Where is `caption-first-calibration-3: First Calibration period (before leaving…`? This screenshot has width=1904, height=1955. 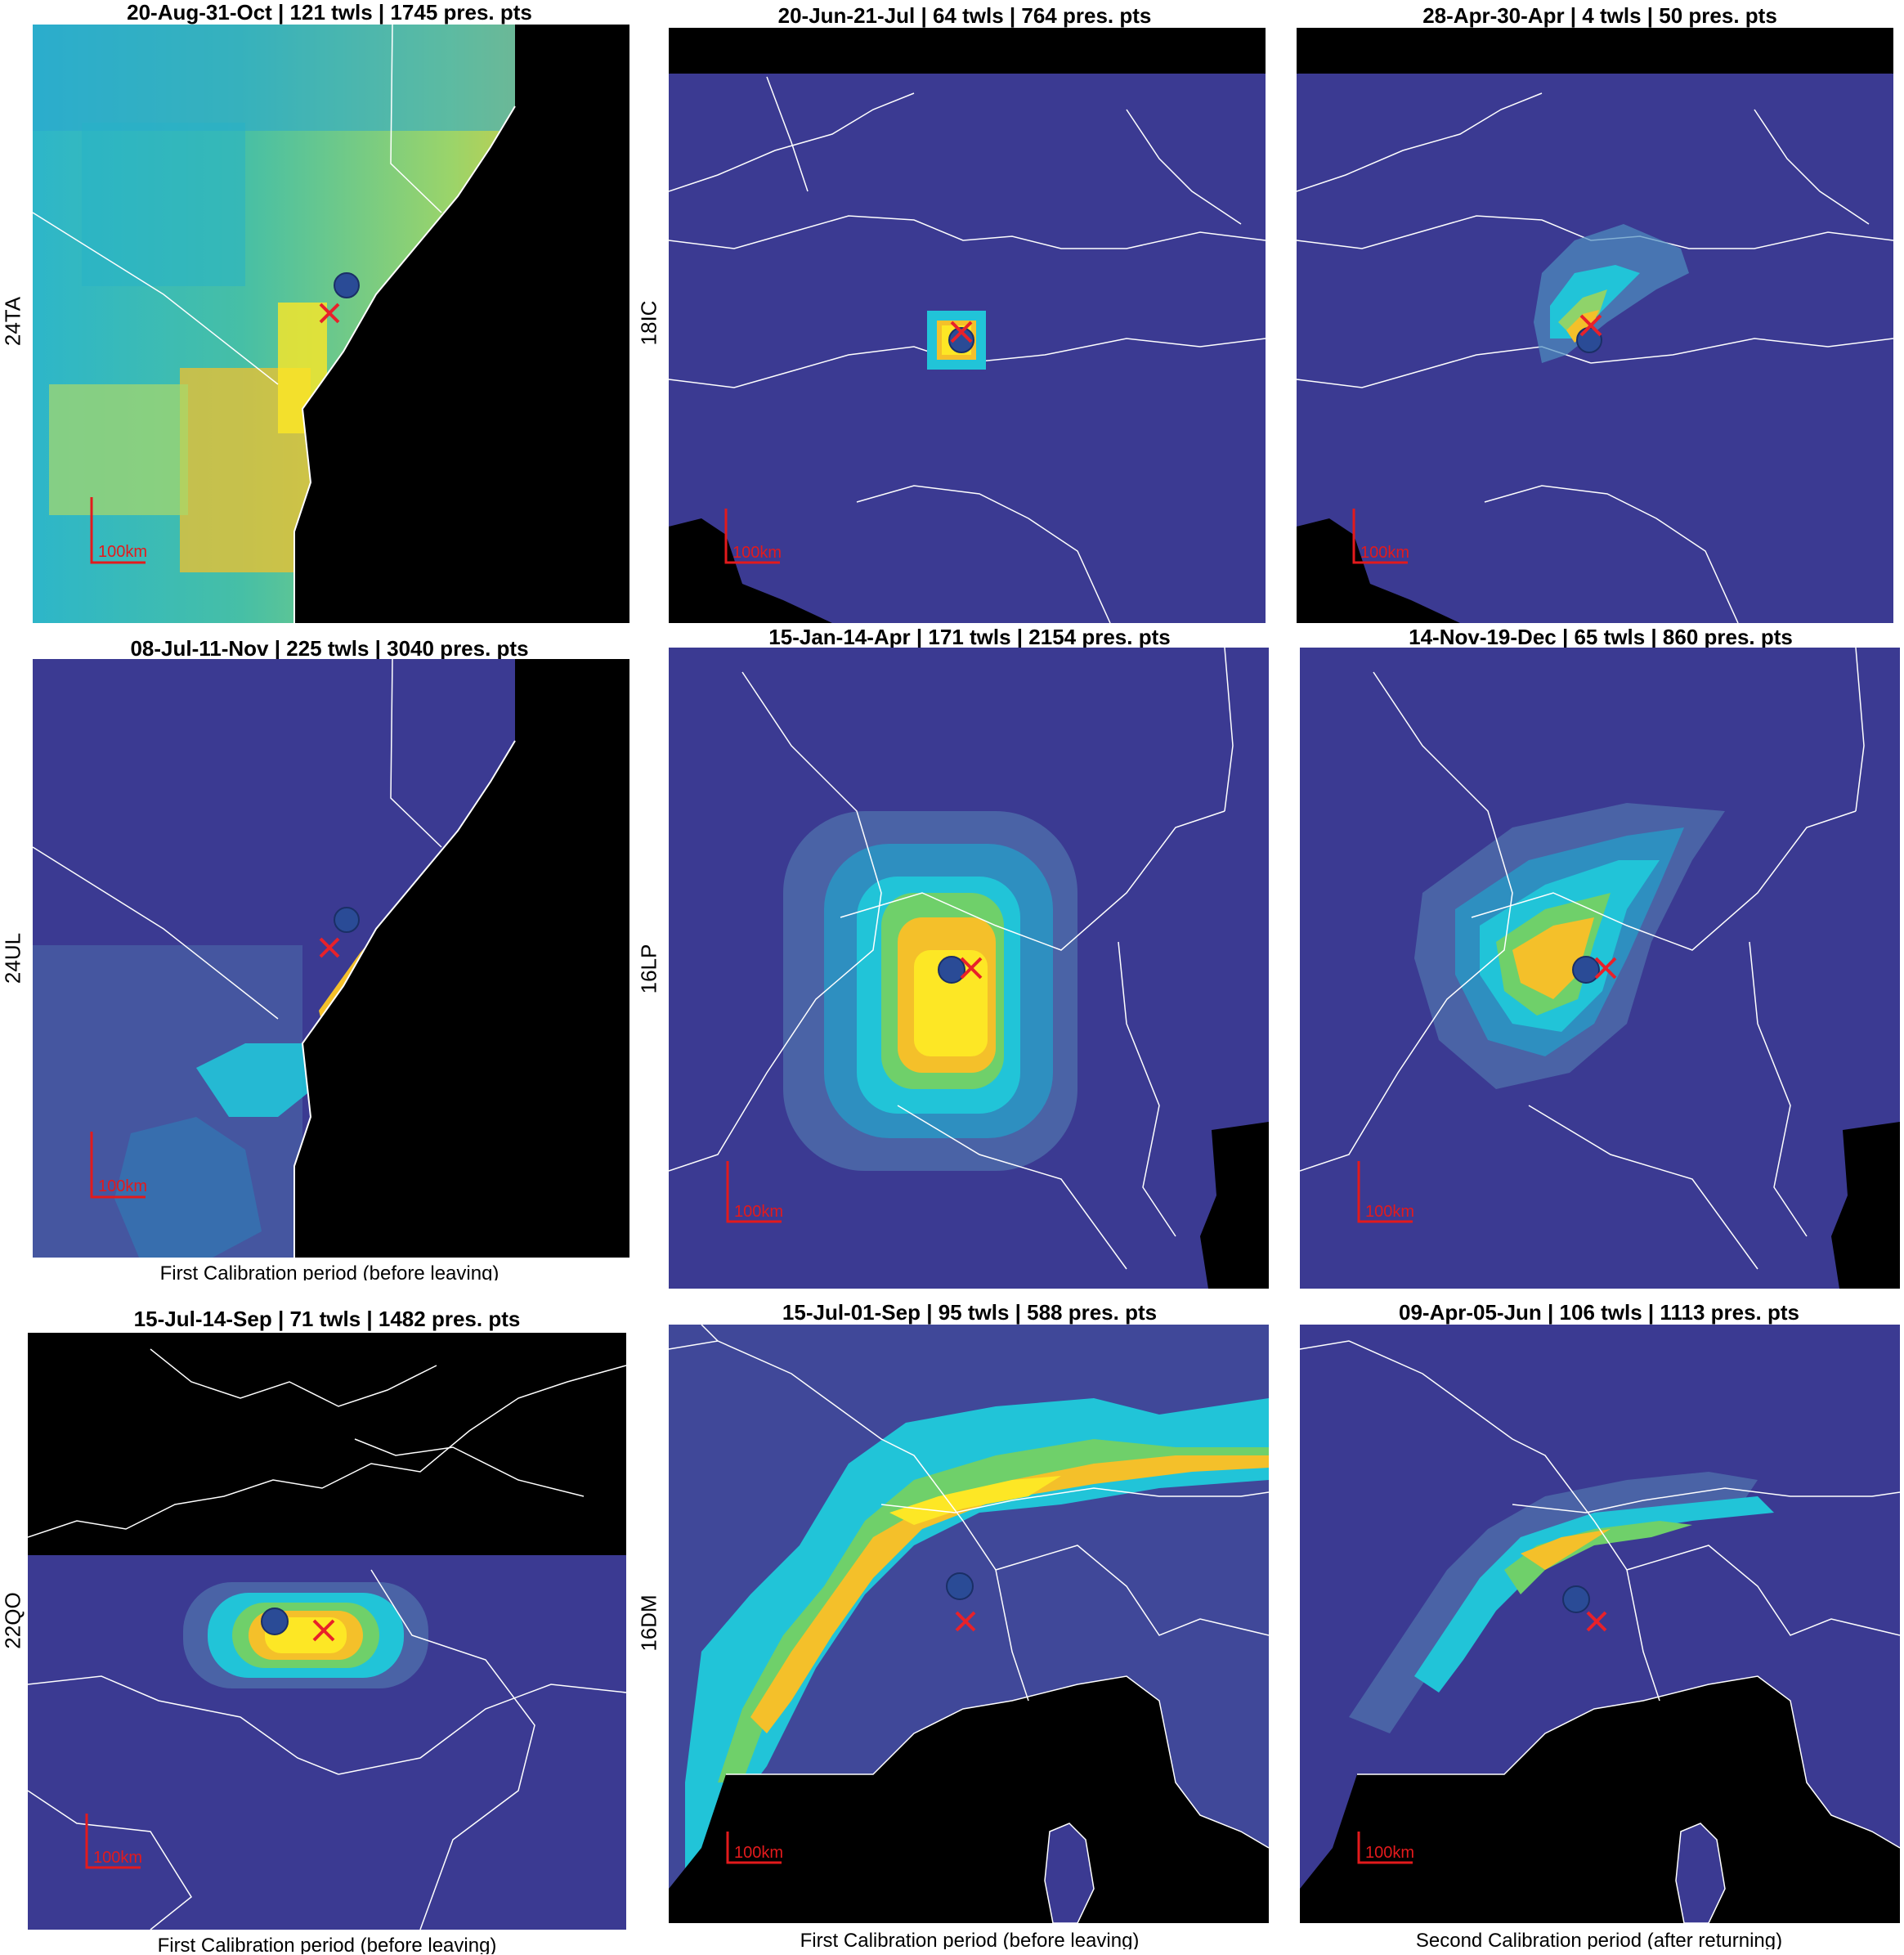
caption-first-calibration-3: First Calibration period (before leaving… is located at coordinates (970, 1939).